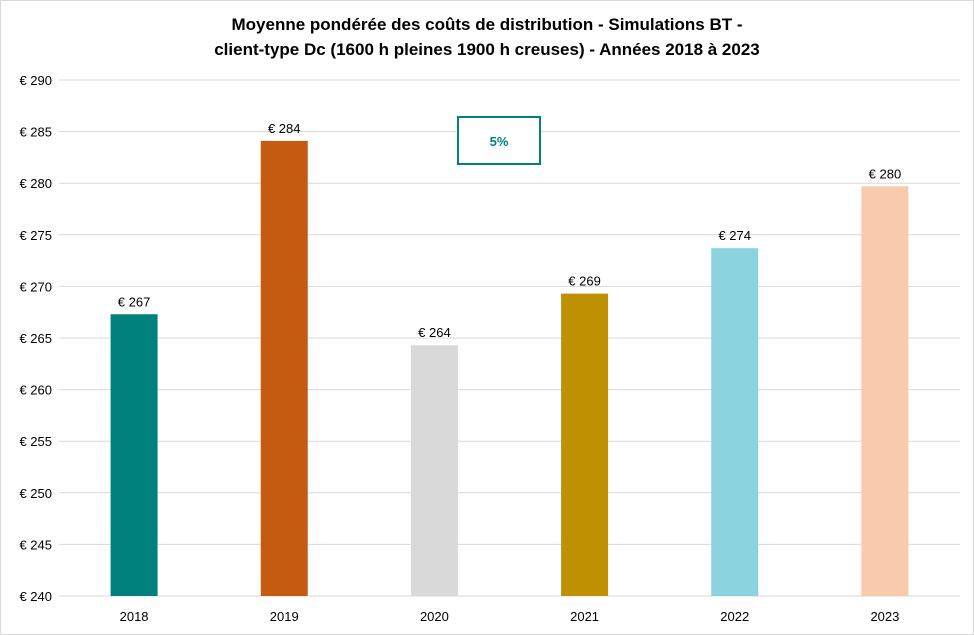  I want to click on data-label-2018: € 267, so click(134, 301).